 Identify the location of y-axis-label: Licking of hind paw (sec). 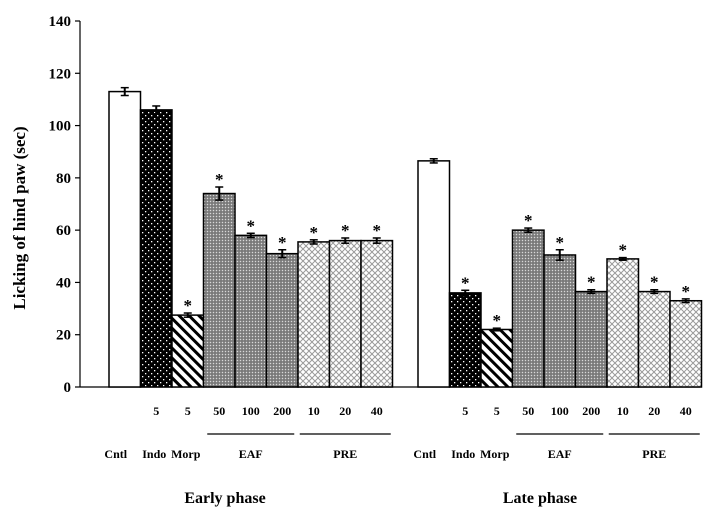
(19, 217).